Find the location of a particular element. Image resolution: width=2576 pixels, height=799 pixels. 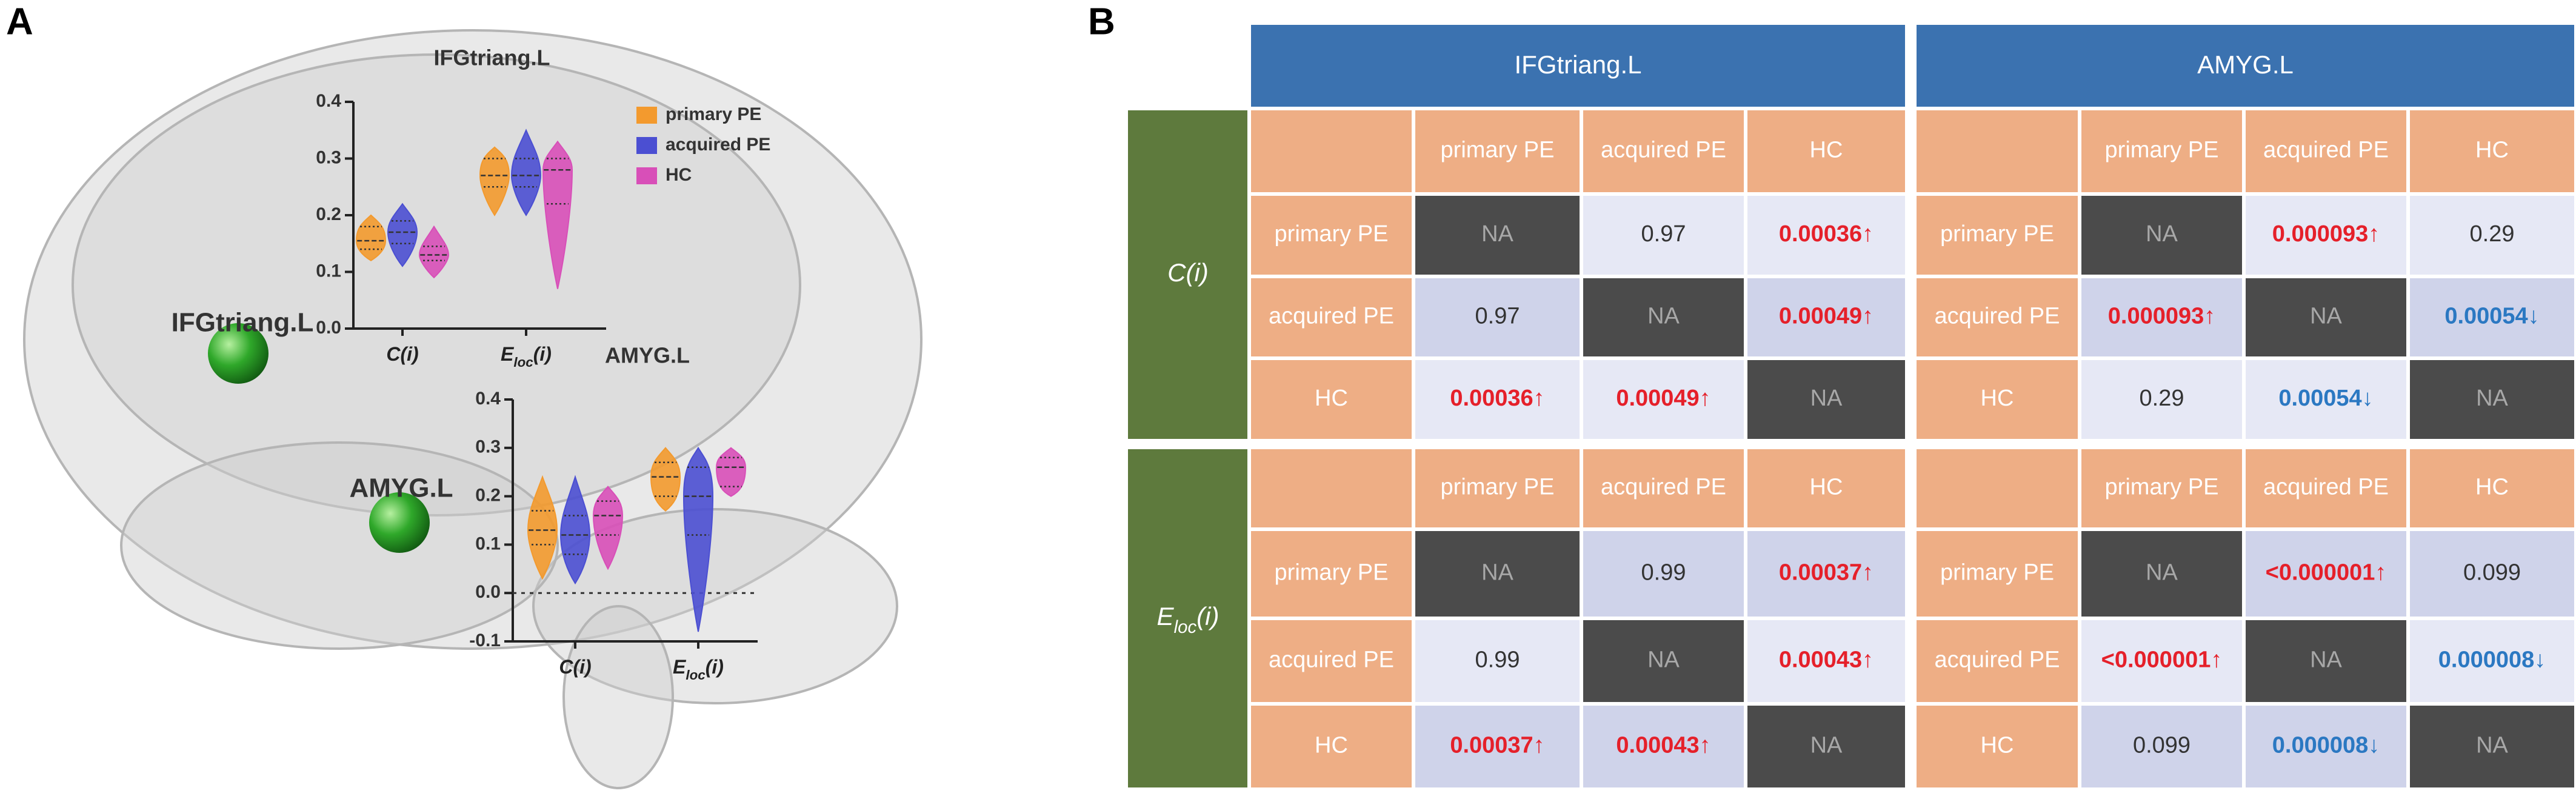

cell-value: 0.00036↑ is located at coordinates (1497, 398).